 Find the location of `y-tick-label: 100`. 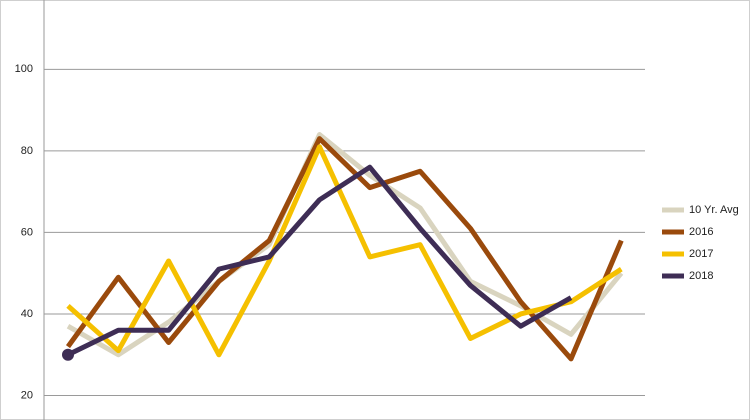

y-tick-label: 100 is located at coordinates (24, 69).